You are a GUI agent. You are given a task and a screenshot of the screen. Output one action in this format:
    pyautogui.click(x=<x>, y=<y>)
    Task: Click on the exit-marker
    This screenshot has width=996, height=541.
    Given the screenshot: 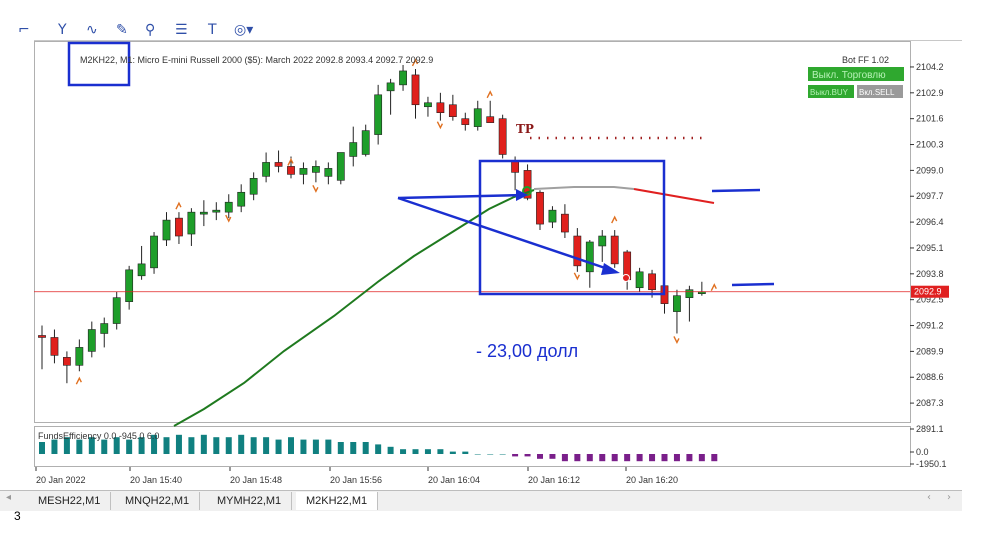 What is the action you would take?
    pyautogui.click(x=626, y=278)
    